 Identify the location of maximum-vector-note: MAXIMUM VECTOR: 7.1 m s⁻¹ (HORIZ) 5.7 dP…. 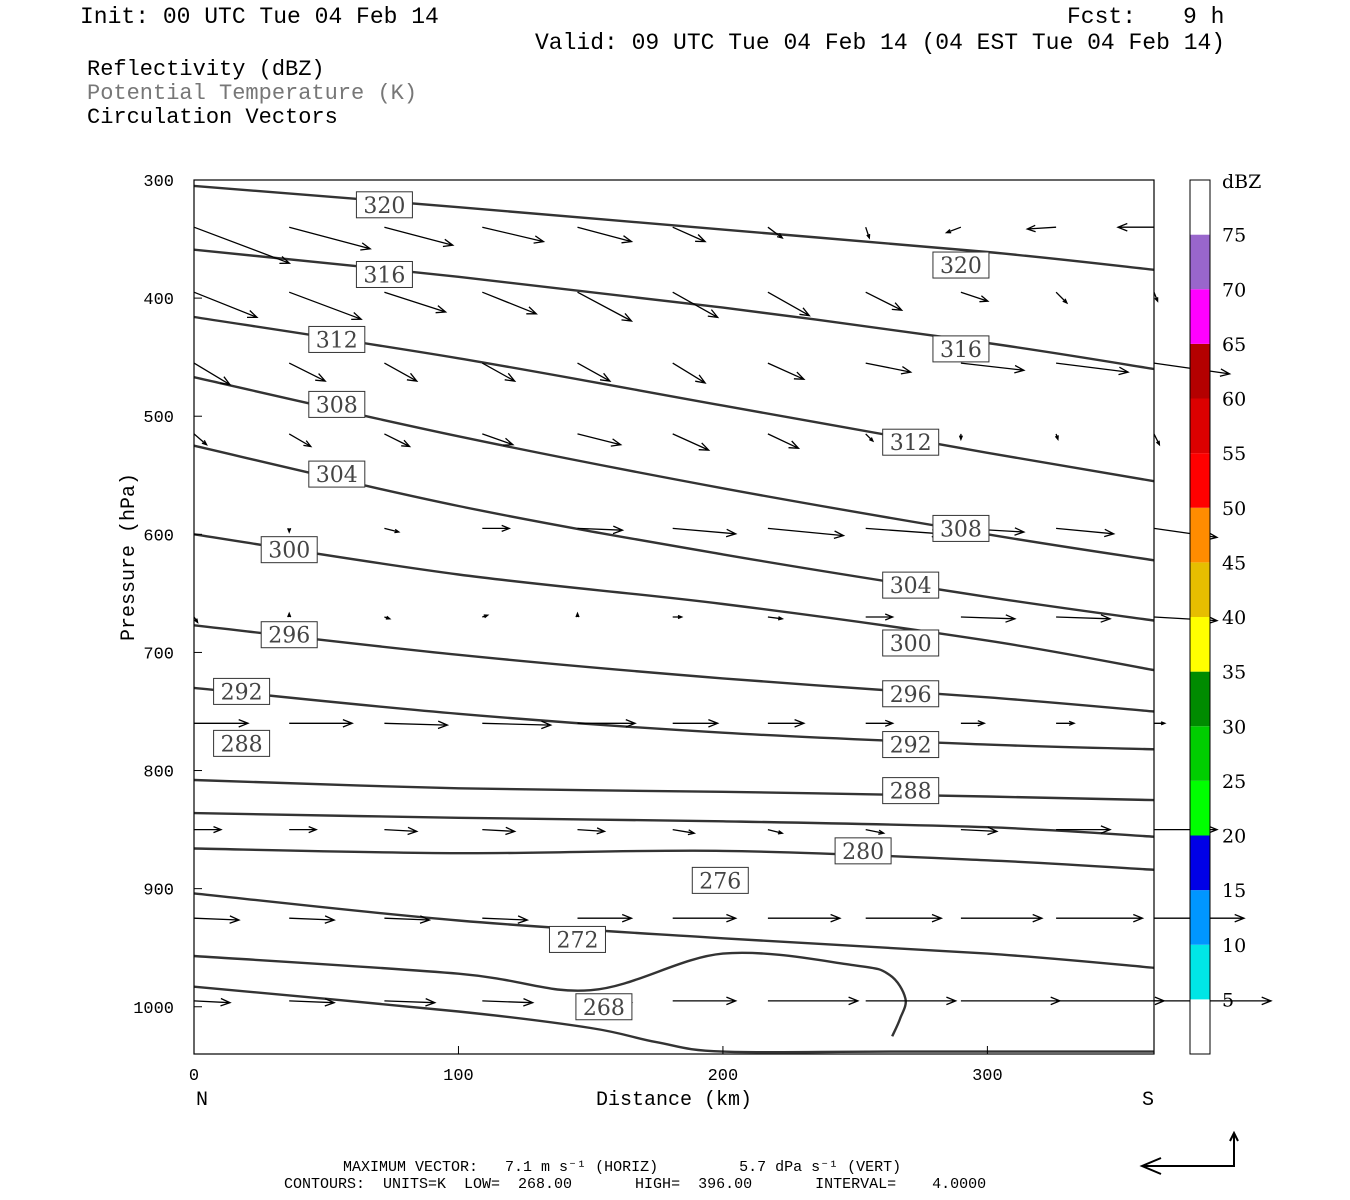
(622, 1167).